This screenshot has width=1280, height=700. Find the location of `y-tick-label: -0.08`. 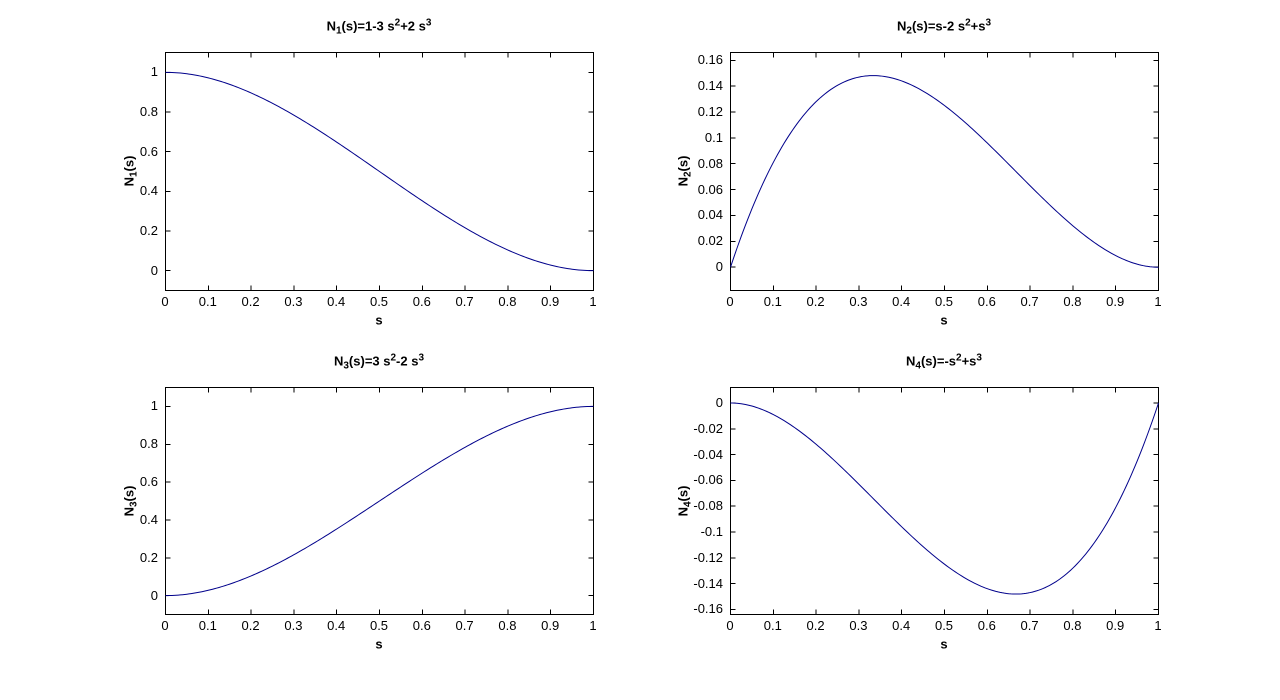

y-tick-label: -0.08 is located at coordinates (708, 506).